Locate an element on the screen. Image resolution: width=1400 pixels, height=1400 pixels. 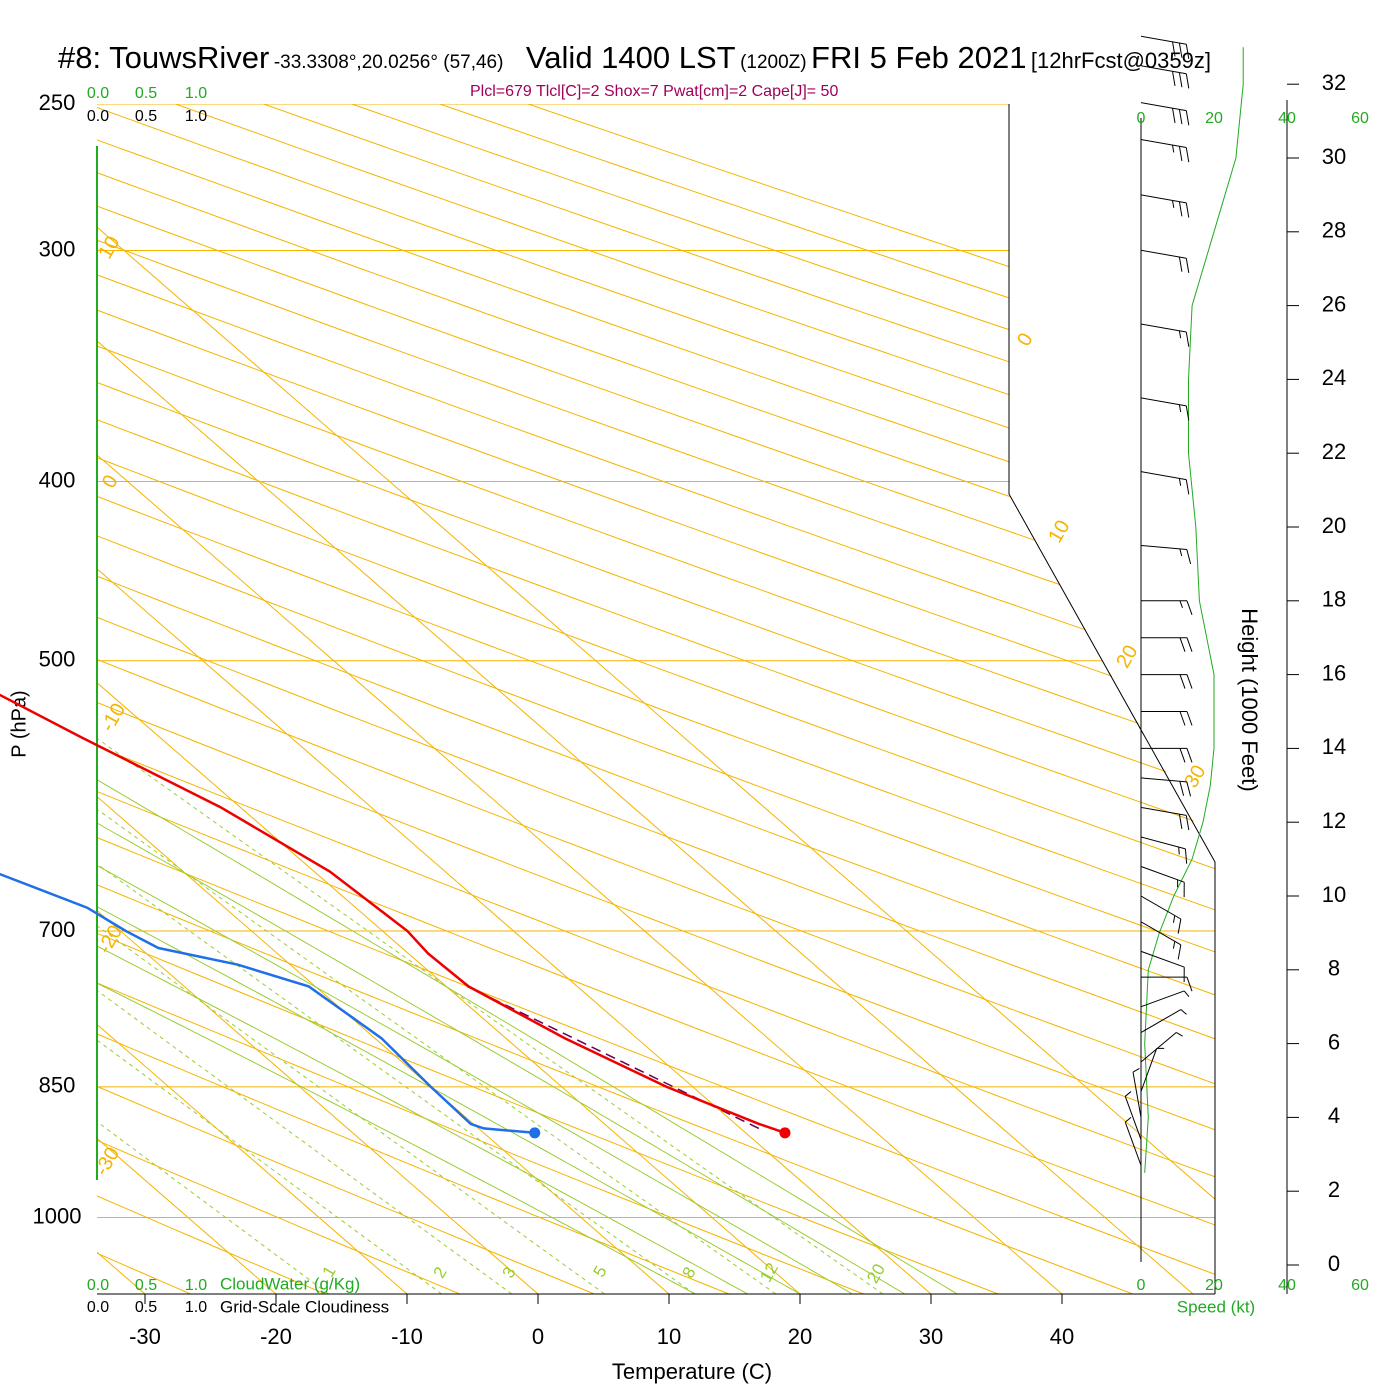
cloud-scale-bottom-black: 0.0 is located at coordinates (98, 1307).